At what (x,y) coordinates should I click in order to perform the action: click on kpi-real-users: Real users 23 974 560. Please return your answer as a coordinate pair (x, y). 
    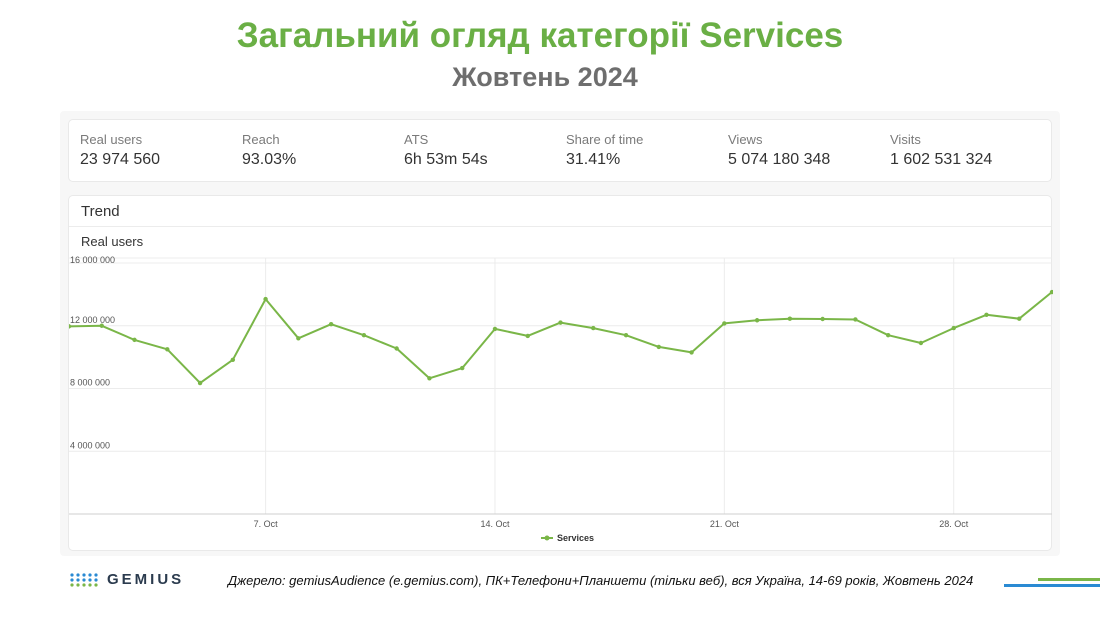
    Looking at the image, I should click on (120, 150).